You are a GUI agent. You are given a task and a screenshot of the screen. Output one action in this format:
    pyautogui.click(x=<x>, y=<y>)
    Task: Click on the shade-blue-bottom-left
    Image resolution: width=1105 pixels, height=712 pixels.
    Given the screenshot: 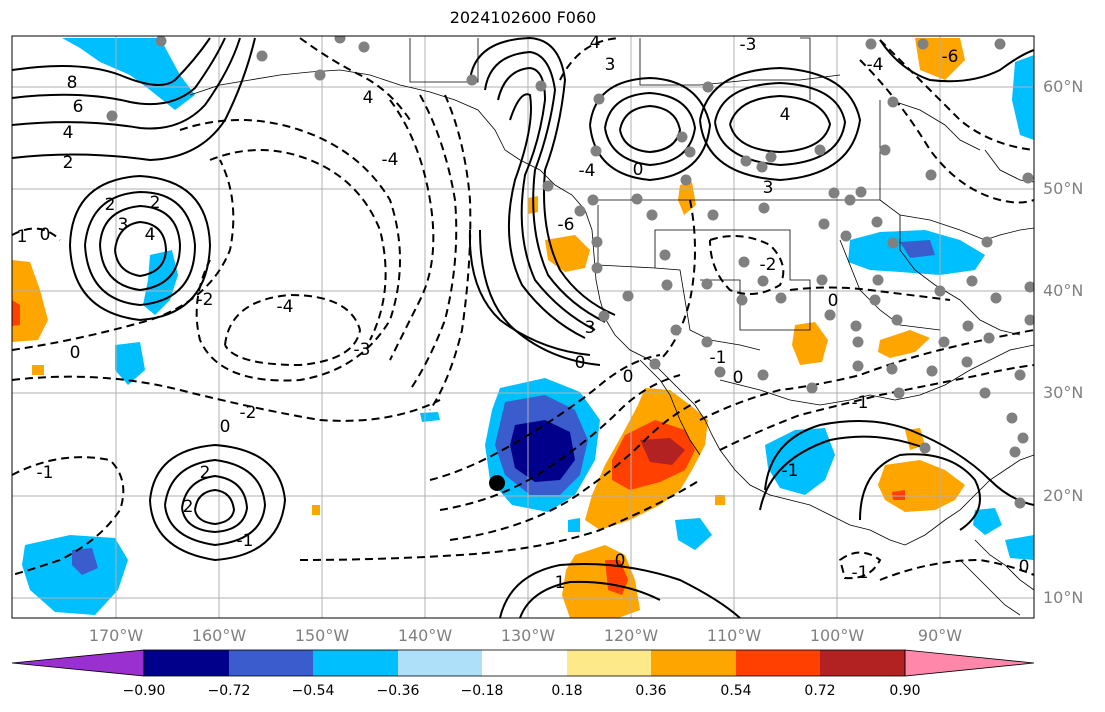 What is the action you would take?
    pyautogui.click(x=75, y=575)
    